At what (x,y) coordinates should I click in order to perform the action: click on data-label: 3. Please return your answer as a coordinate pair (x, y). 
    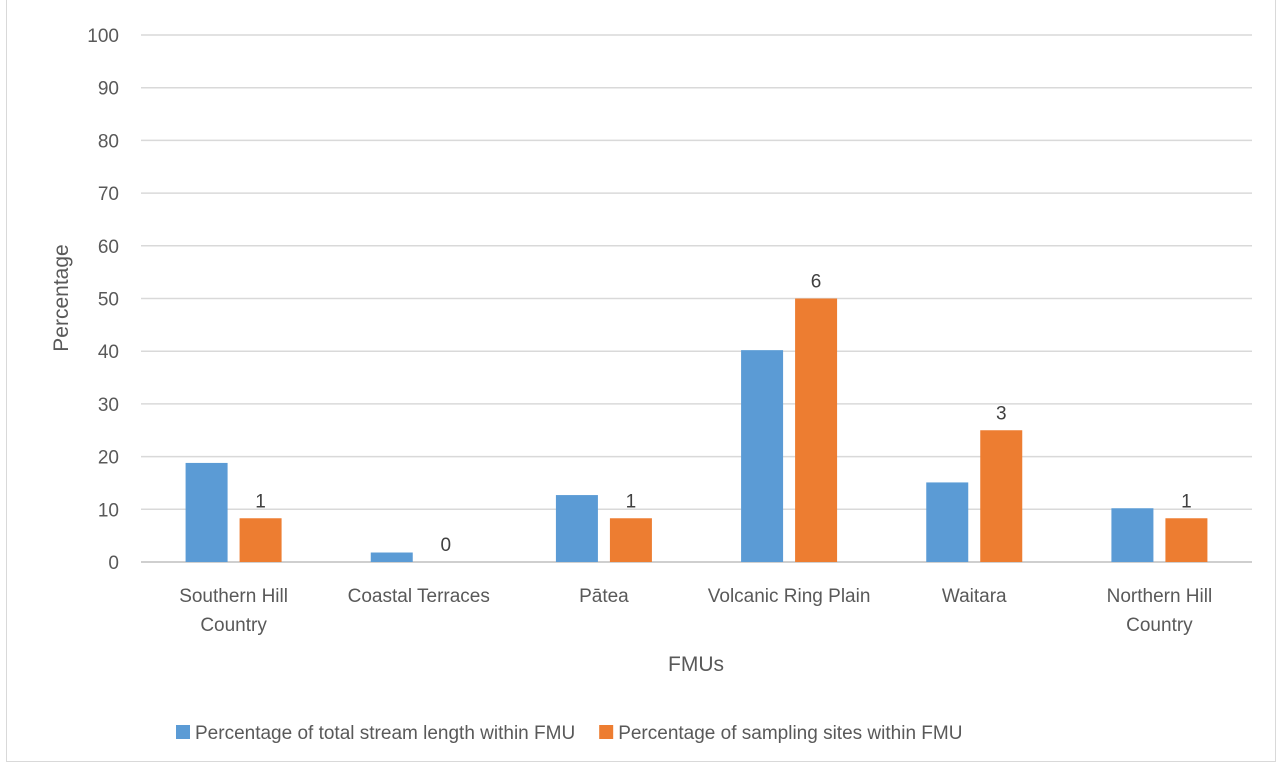
    Looking at the image, I should click on (1001, 413).